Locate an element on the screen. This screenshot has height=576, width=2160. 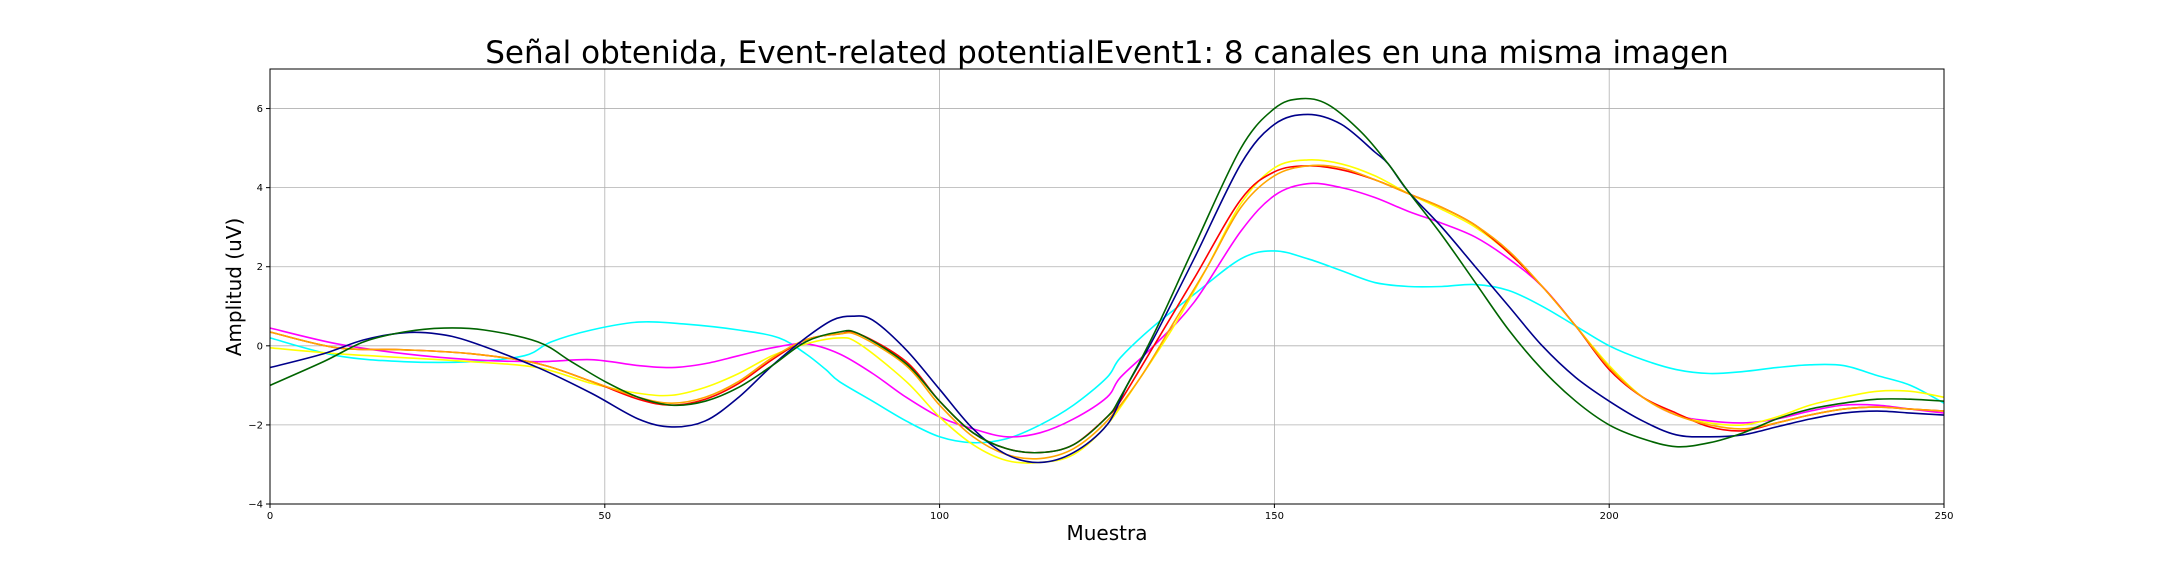
y-tick-label: −2 is located at coordinates (255, 425).